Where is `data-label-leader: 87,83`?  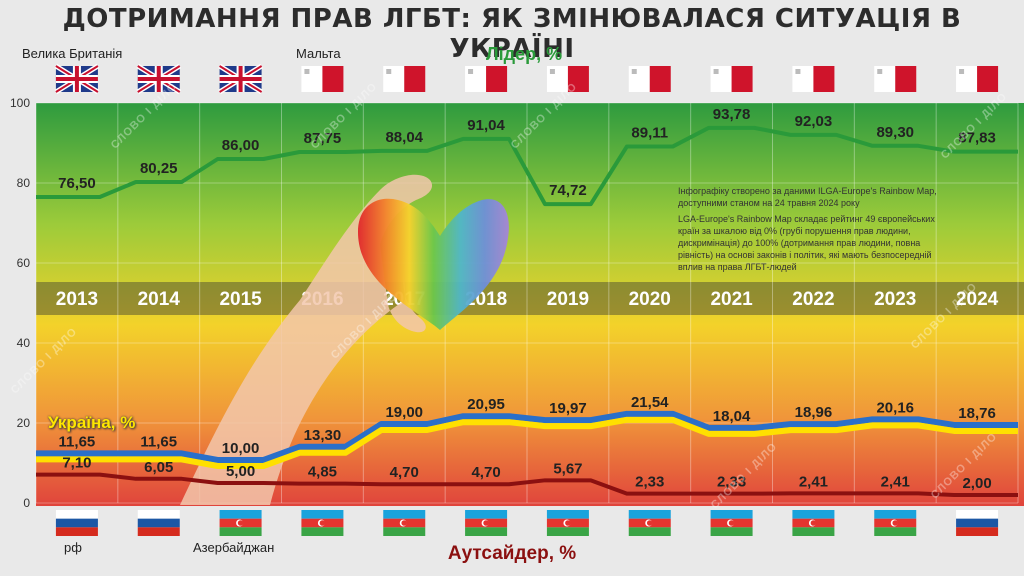 data-label-leader: 87,83 is located at coordinates (977, 138).